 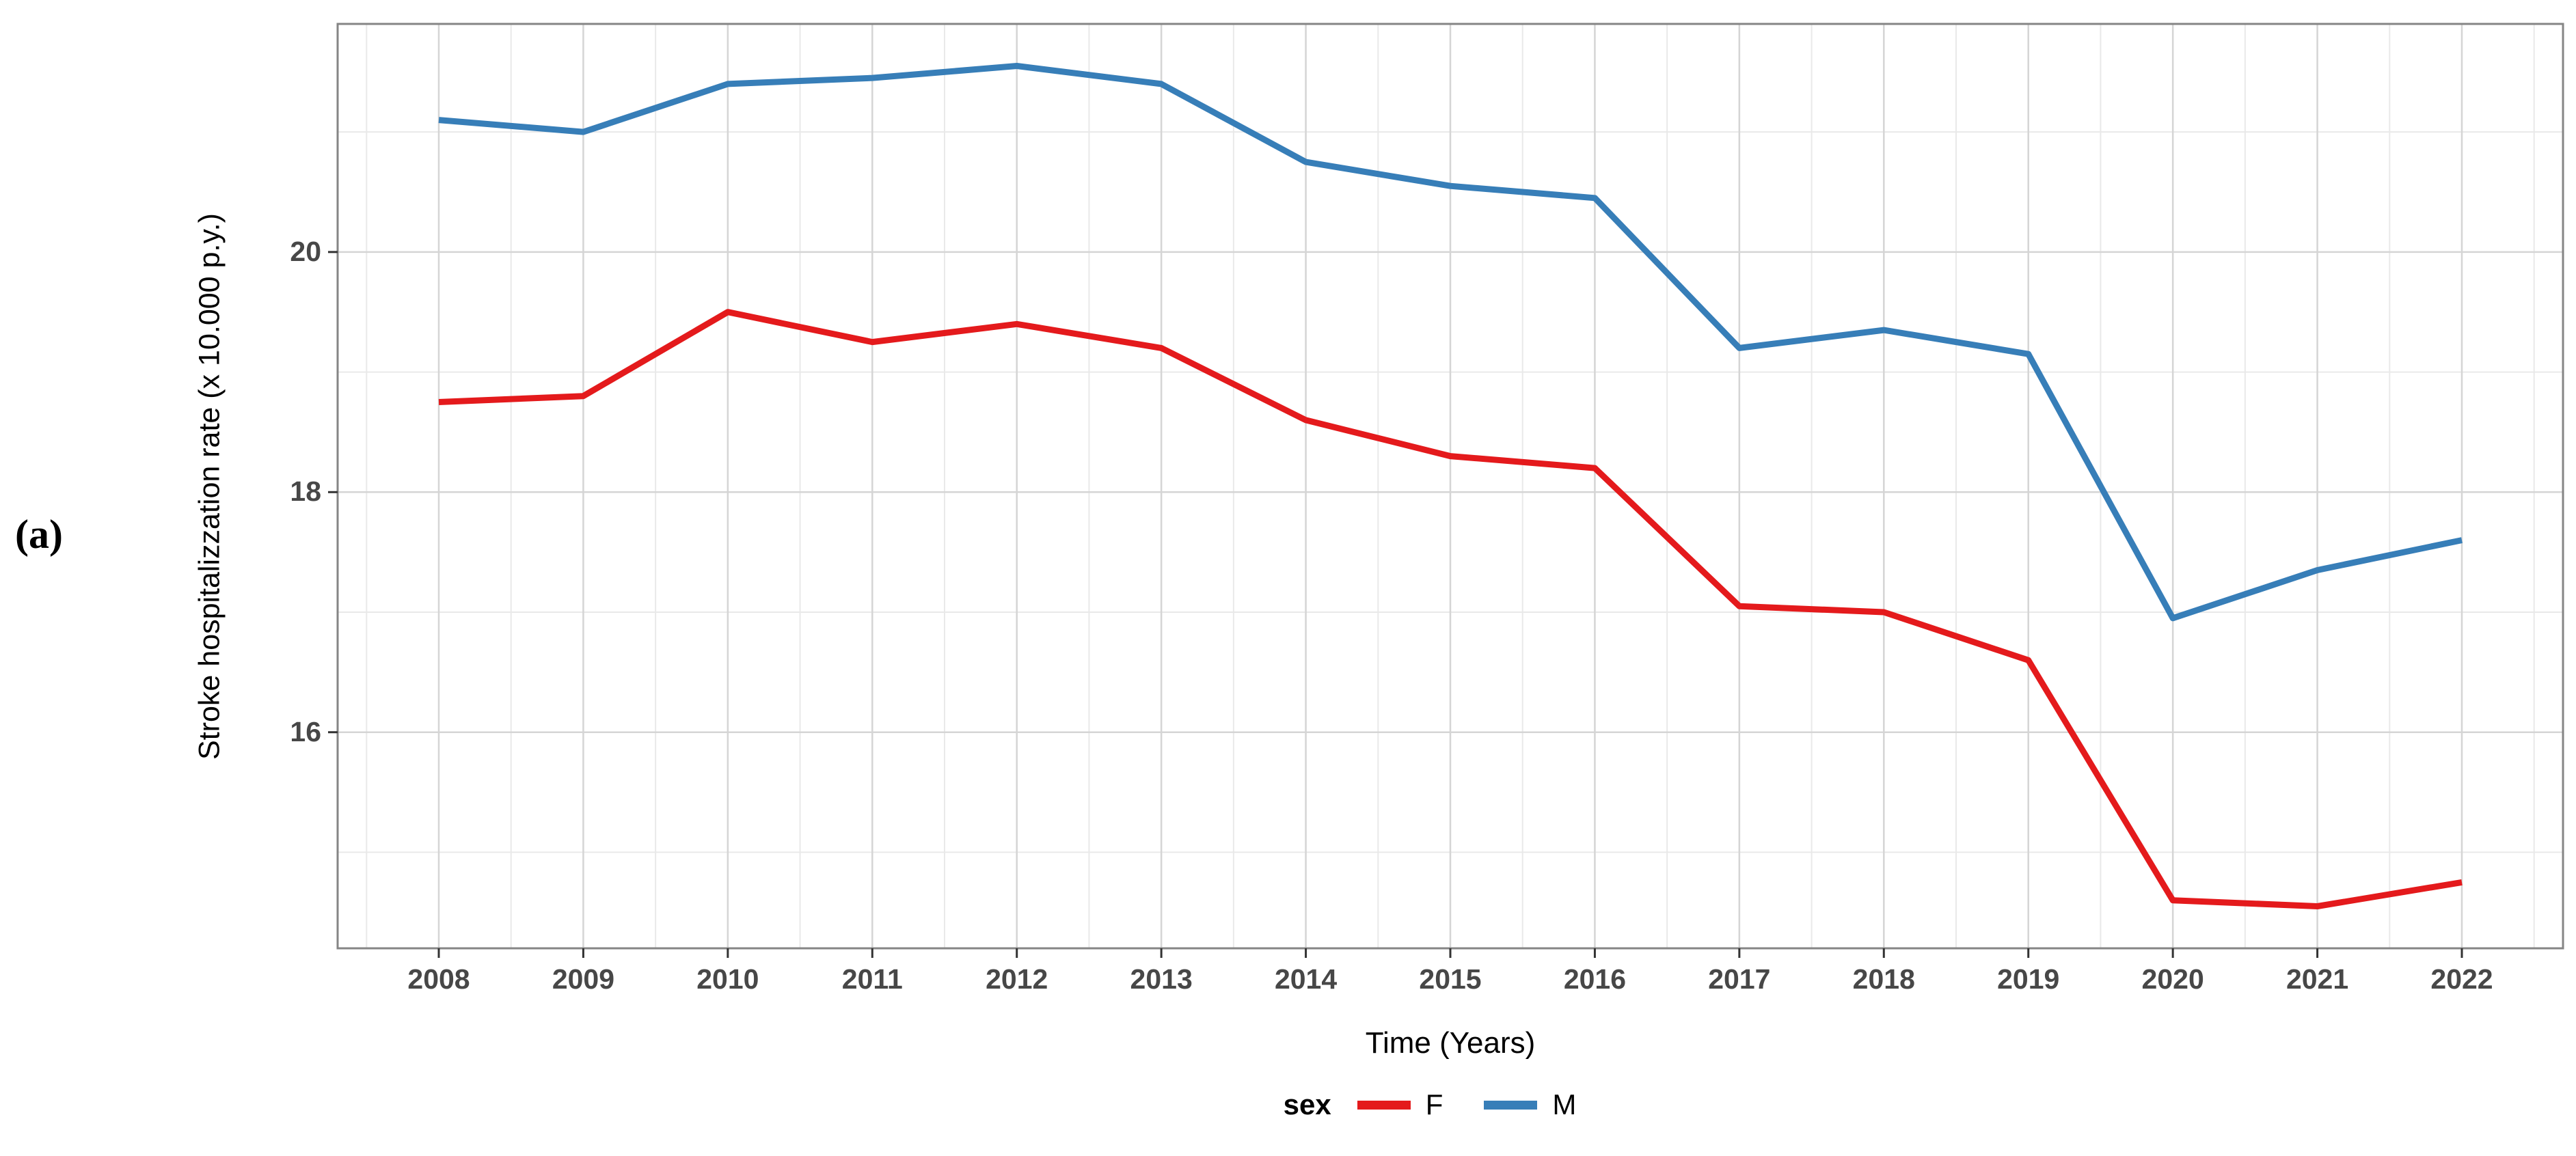 I want to click on x-tick-label: 2010, so click(x=727, y=979).